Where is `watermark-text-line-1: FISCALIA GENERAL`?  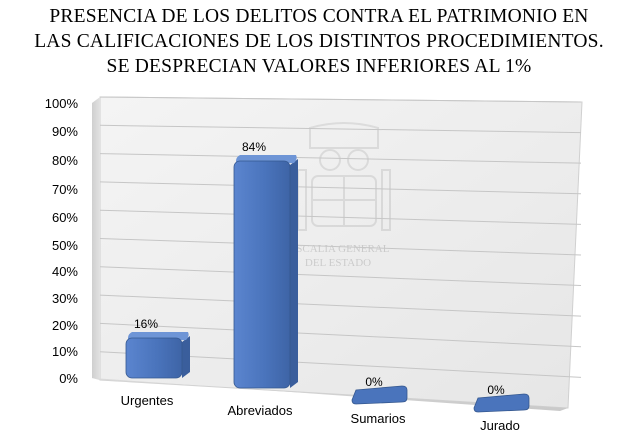
watermark-text-line-1: FISCALIA GENERAL is located at coordinates (338, 249).